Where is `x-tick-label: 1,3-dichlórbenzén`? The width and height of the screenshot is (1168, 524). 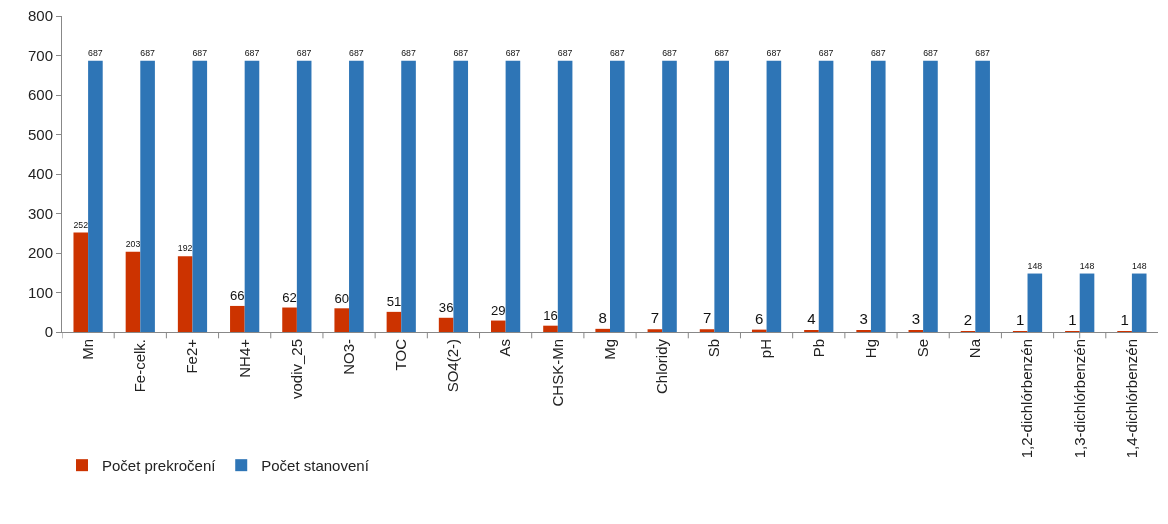
x-tick-label: 1,3-dichlórbenzén is located at coordinates (1079, 399).